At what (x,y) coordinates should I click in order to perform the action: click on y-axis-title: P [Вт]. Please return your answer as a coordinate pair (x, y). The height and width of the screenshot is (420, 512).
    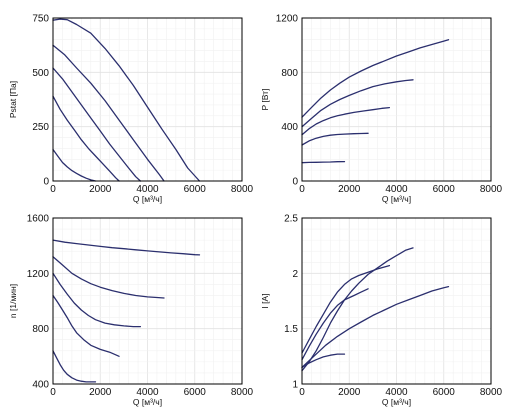
    Looking at the image, I should click on (265, 100).